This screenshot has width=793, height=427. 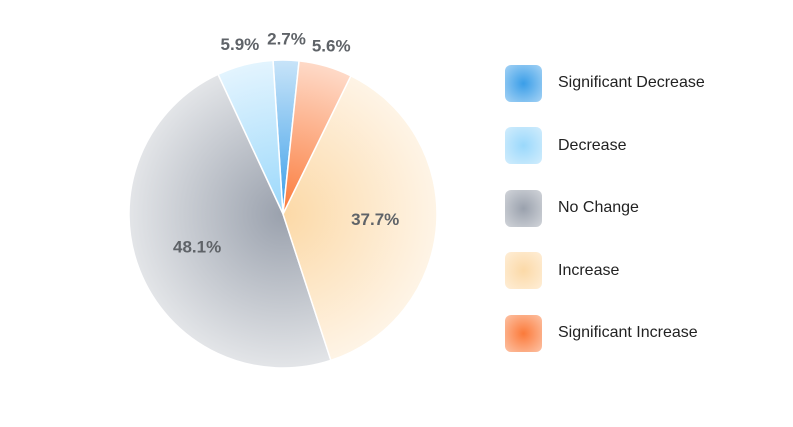 I want to click on legend-swatch-decrease, so click(x=523, y=145).